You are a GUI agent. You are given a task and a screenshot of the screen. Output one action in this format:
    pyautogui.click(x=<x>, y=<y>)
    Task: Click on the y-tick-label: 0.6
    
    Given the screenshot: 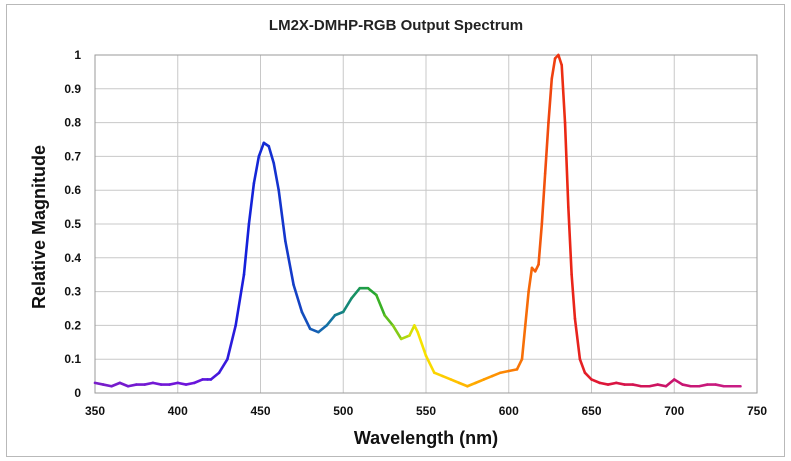 What is the action you would take?
    pyautogui.click(x=72, y=190)
    